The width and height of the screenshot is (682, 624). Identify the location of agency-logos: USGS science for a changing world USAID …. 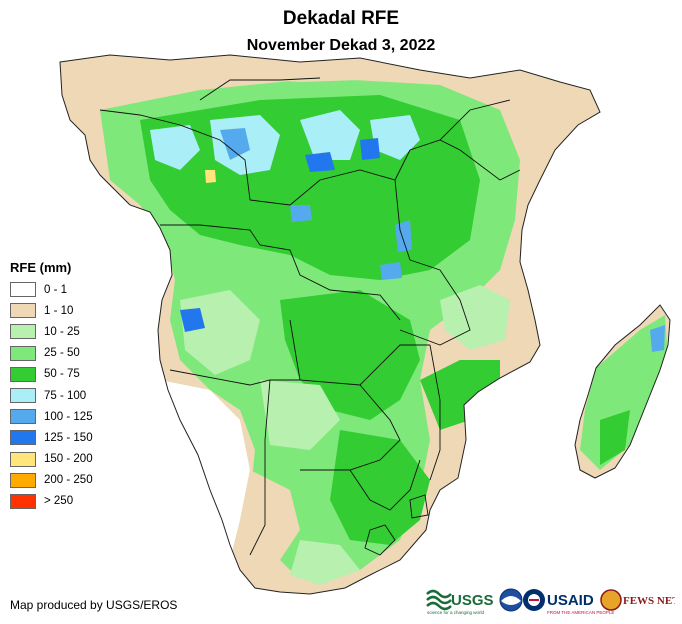
(550, 601).